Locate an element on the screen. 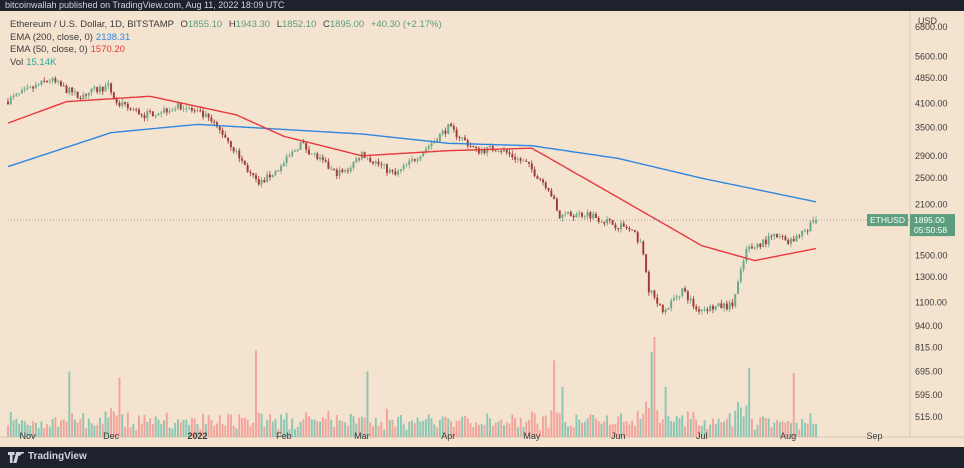 This screenshot has width=964, height=468. footer-brand: TradingView is located at coordinates (57, 456).